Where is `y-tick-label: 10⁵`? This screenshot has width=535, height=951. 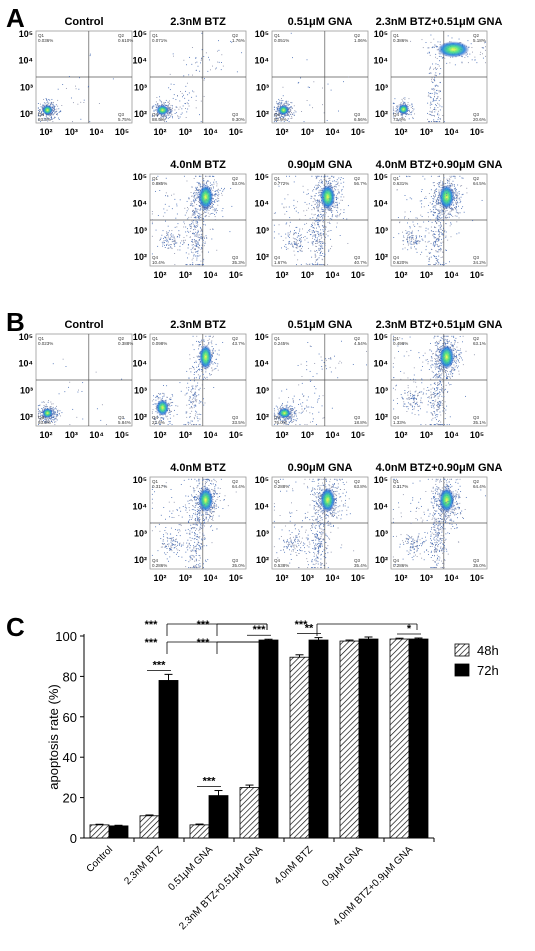 y-tick-label: 10⁵ is located at coordinates (140, 337).